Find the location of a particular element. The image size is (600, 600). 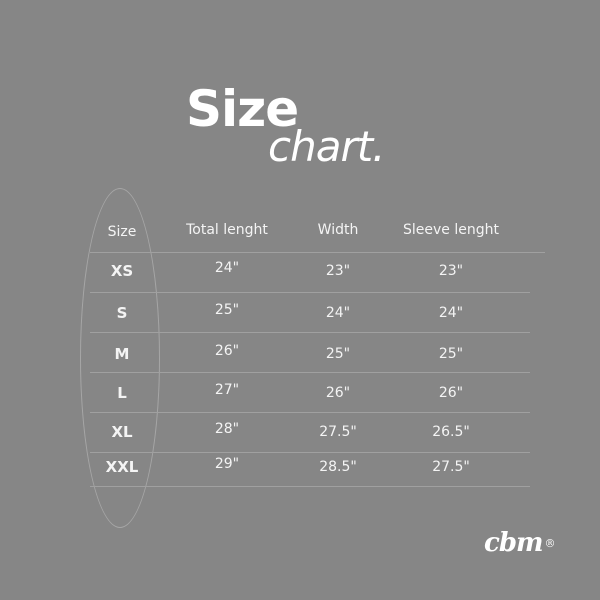

column-header: Width is located at coordinates (338, 230).